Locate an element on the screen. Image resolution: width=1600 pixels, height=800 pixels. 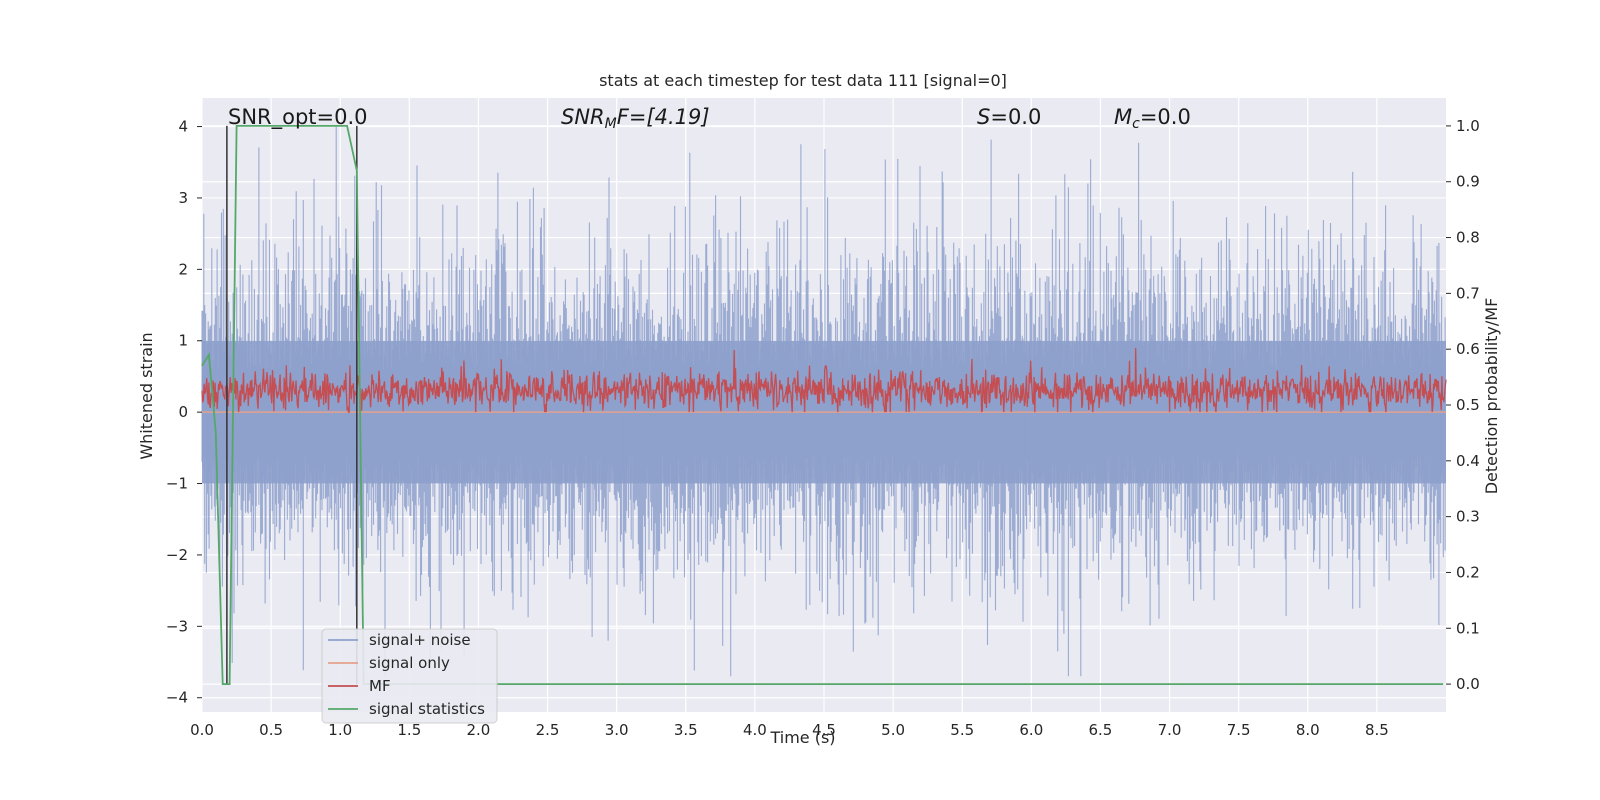
y-left-tick-label: 1 is located at coordinates (183, 341).